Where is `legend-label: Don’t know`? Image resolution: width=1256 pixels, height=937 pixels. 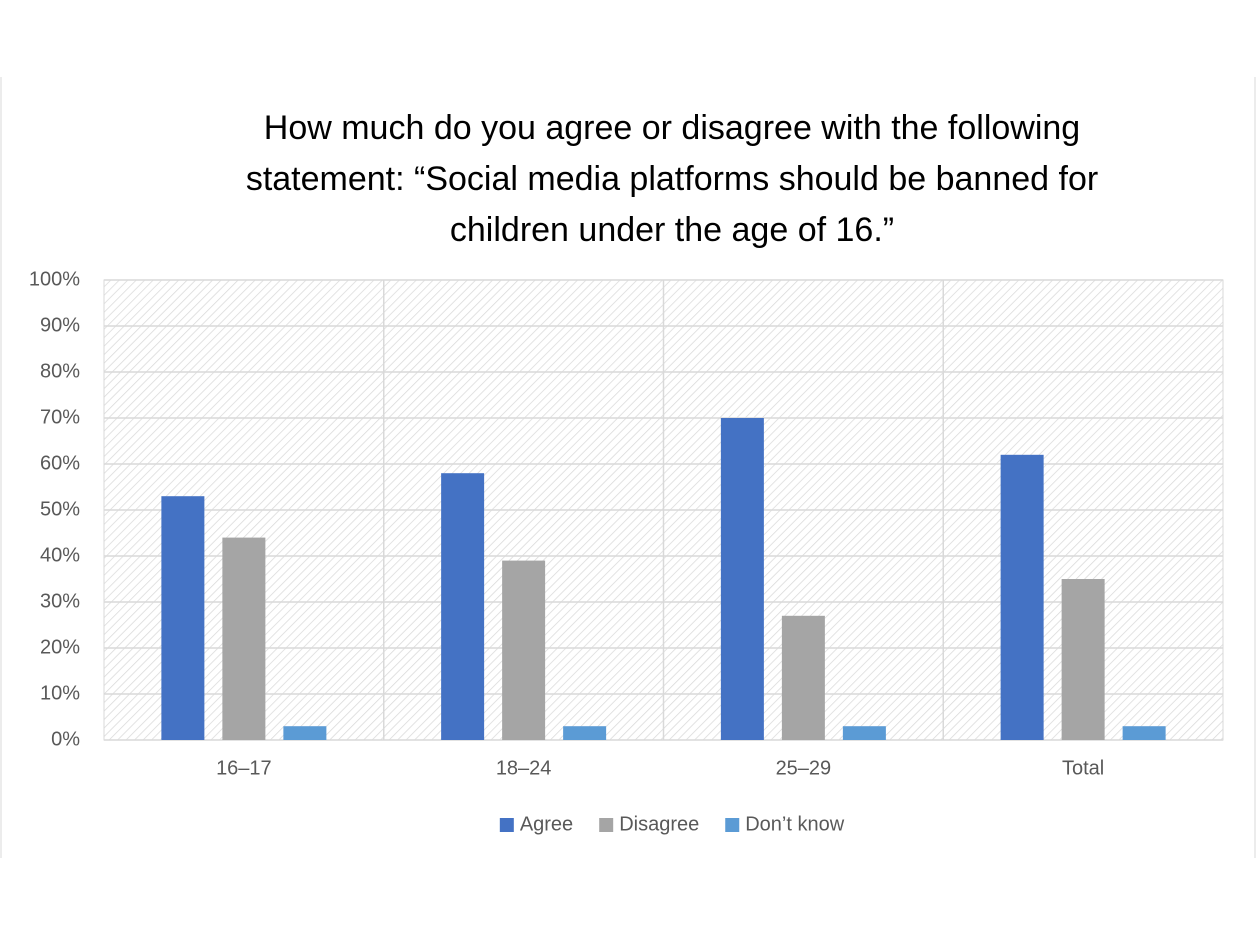
legend-label: Don’t know is located at coordinates (794, 824).